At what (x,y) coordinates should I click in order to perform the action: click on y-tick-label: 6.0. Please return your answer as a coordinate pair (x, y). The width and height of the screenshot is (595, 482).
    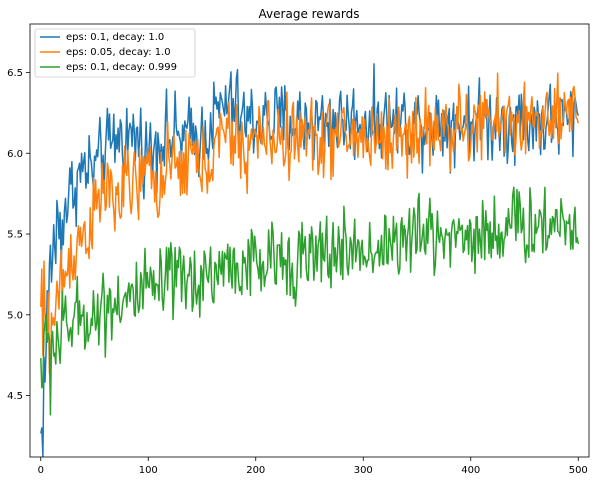
    Looking at the image, I should click on (15, 154).